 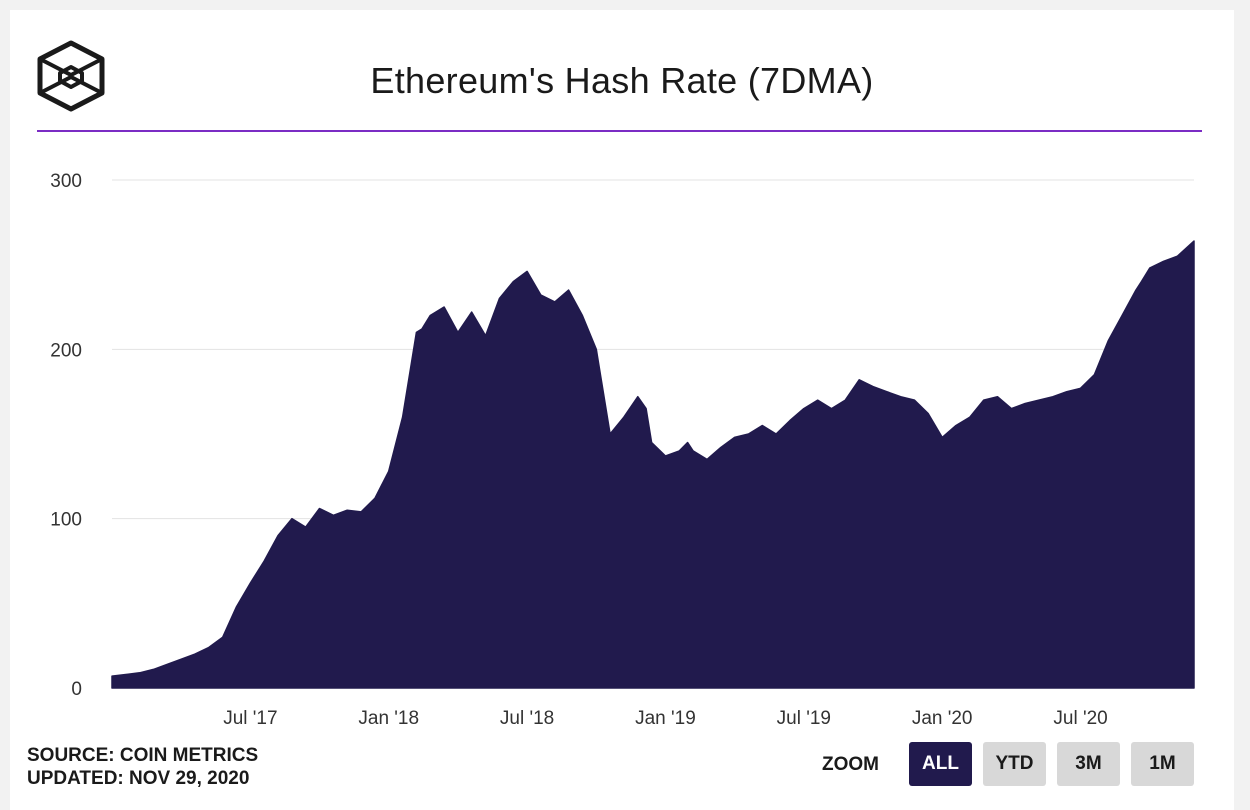 What do you see at coordinates (66, 435) in the screenshot?
I see `y-axis: 0 100 200 300` at bounding box center [66, 435].